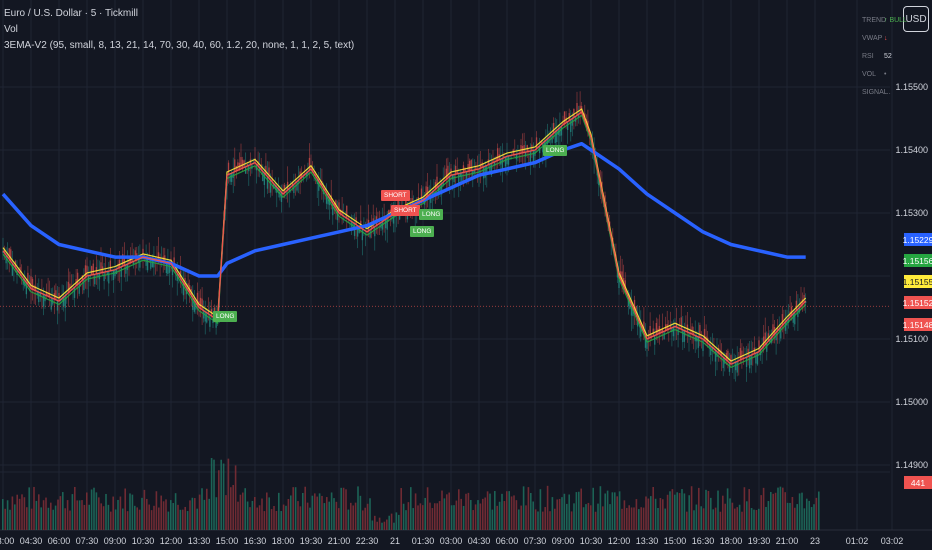 The width and height of the screenshot is (932, 550). I want to click on long-signal-marker: LONG, so click(431, 214).